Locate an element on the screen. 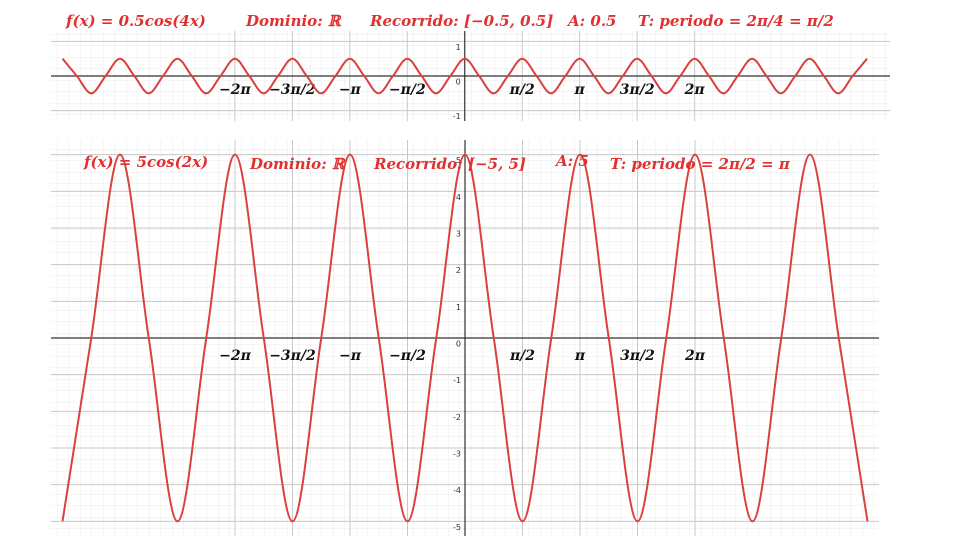 This screenshot has width=960, height=540. annotation: A: 0.5 is located at coordinates (591, 21).